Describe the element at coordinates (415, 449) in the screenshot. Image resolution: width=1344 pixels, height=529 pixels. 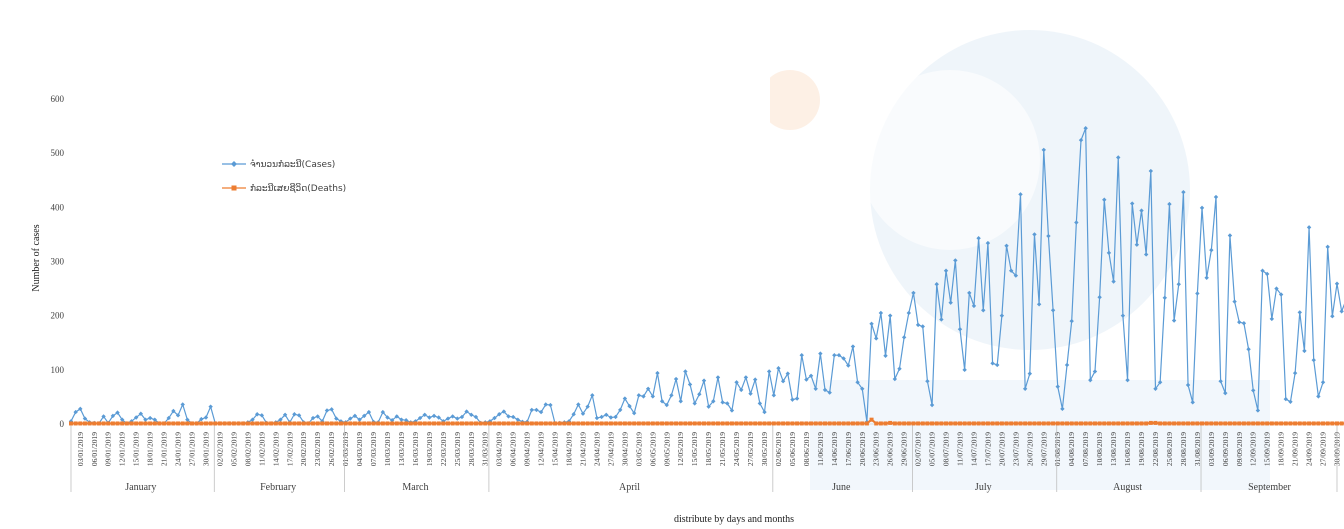
I see `x-tick-label: 16/03/2019` at that location.